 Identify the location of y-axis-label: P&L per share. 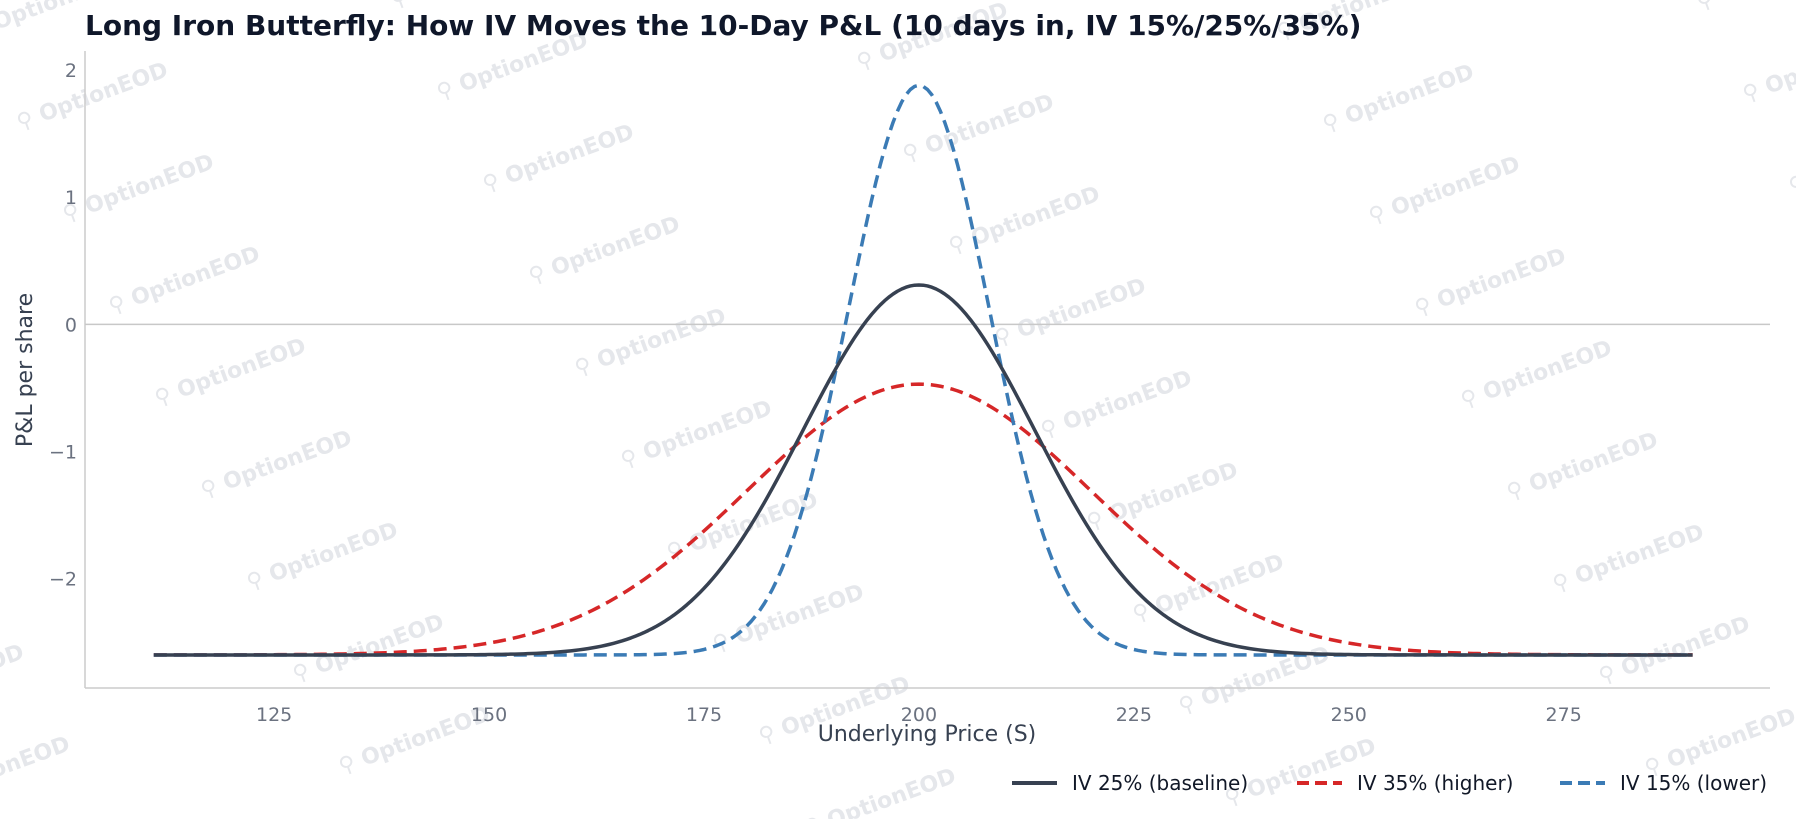
(25, 370).